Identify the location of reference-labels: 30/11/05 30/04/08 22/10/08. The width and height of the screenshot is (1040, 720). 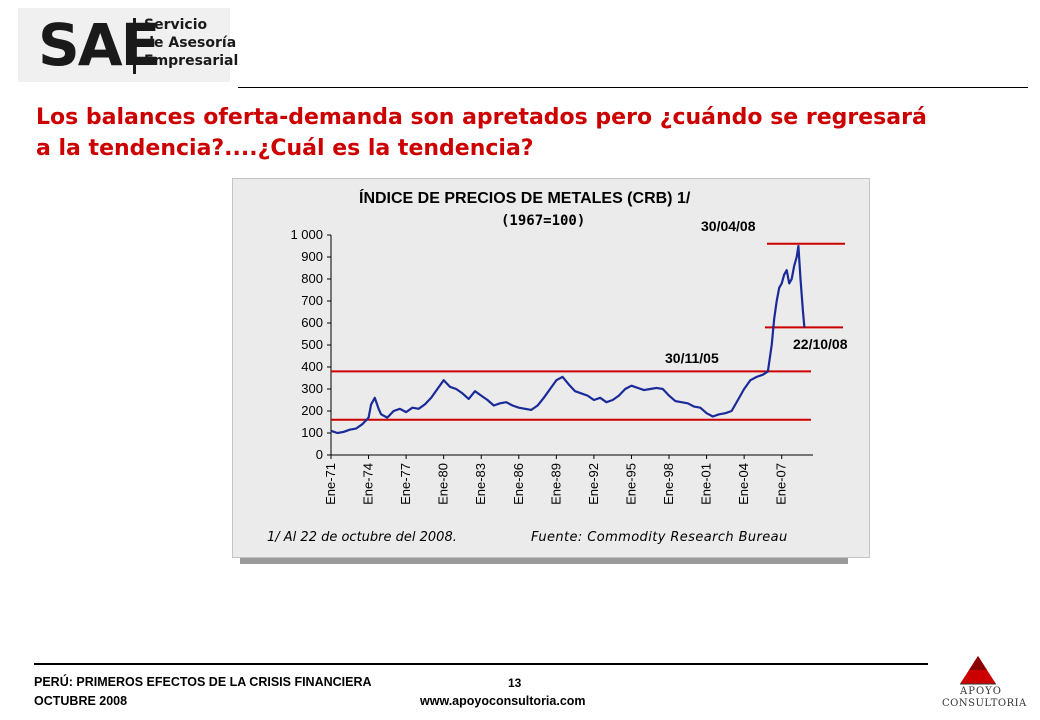
(756, 292).